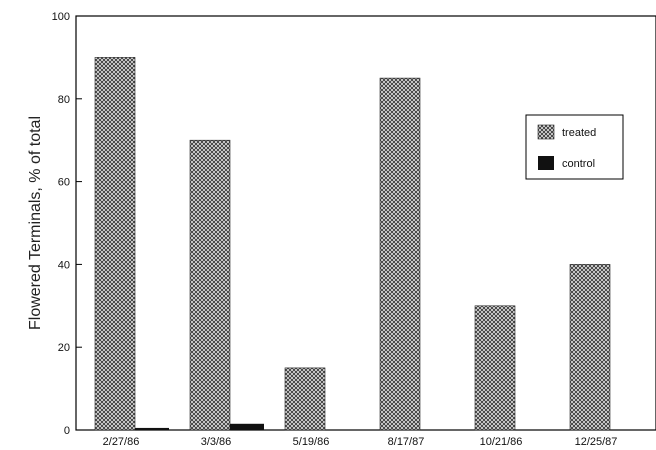 The image size is (656, 450). I want to click on x-tick-label: 3/3/86, so click(216, 442).